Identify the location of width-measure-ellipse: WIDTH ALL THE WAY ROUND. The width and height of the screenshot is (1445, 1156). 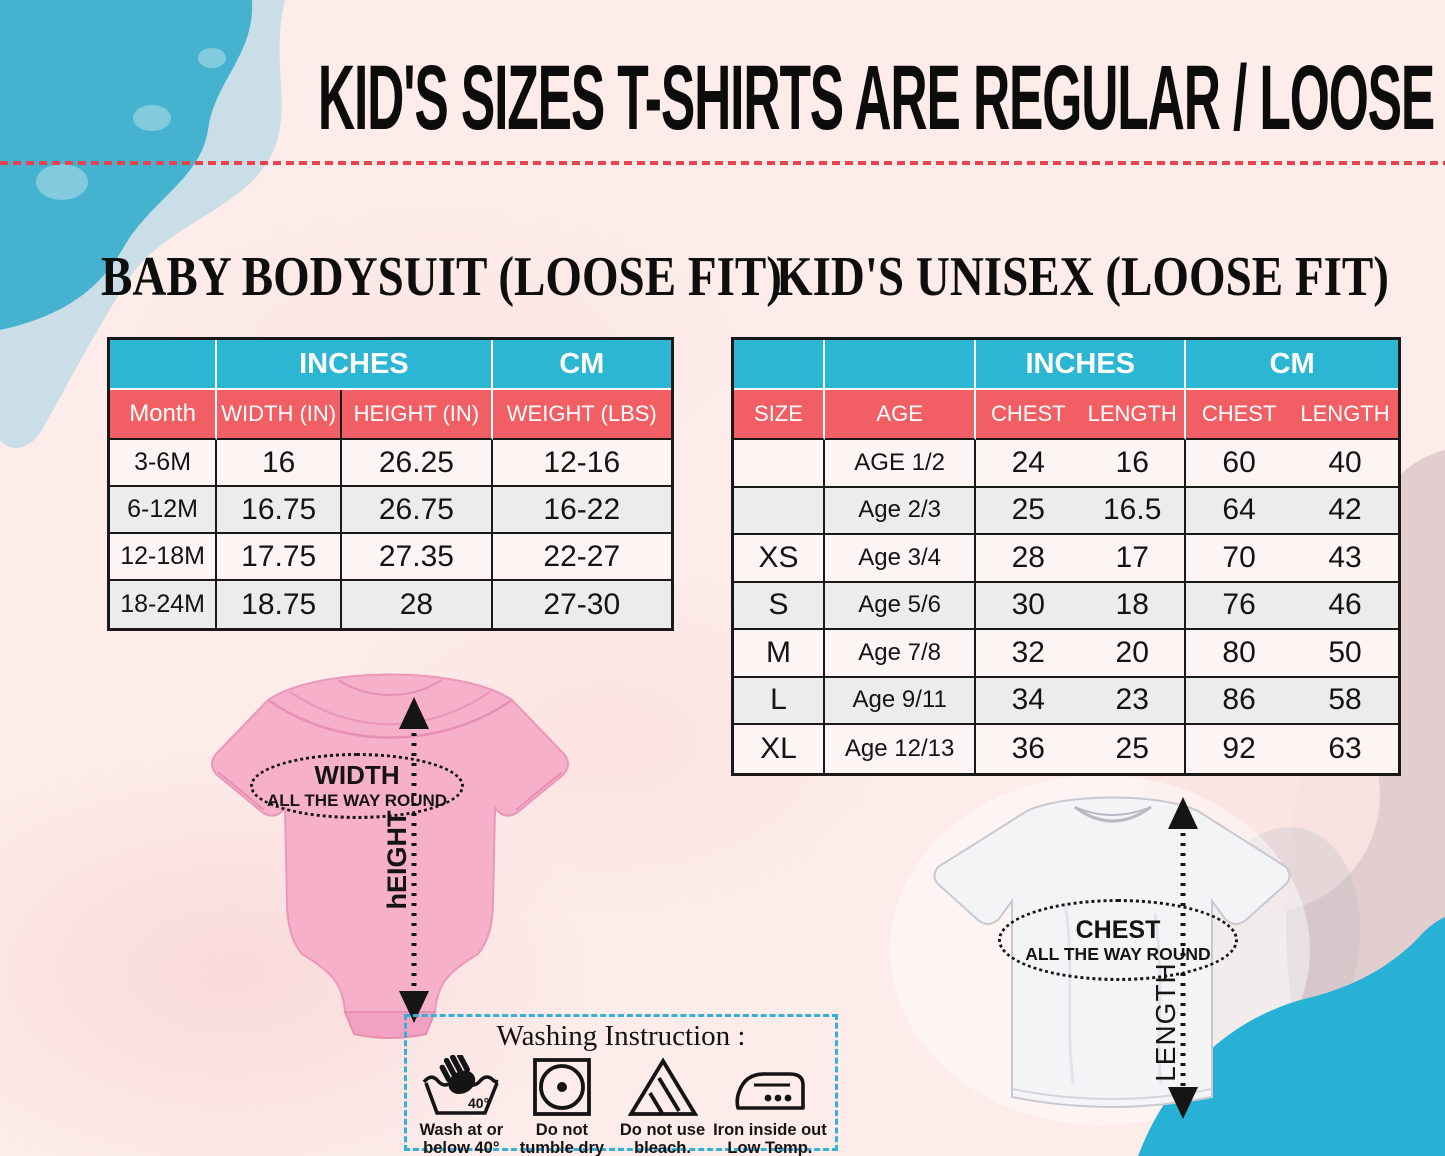
(357, 786).